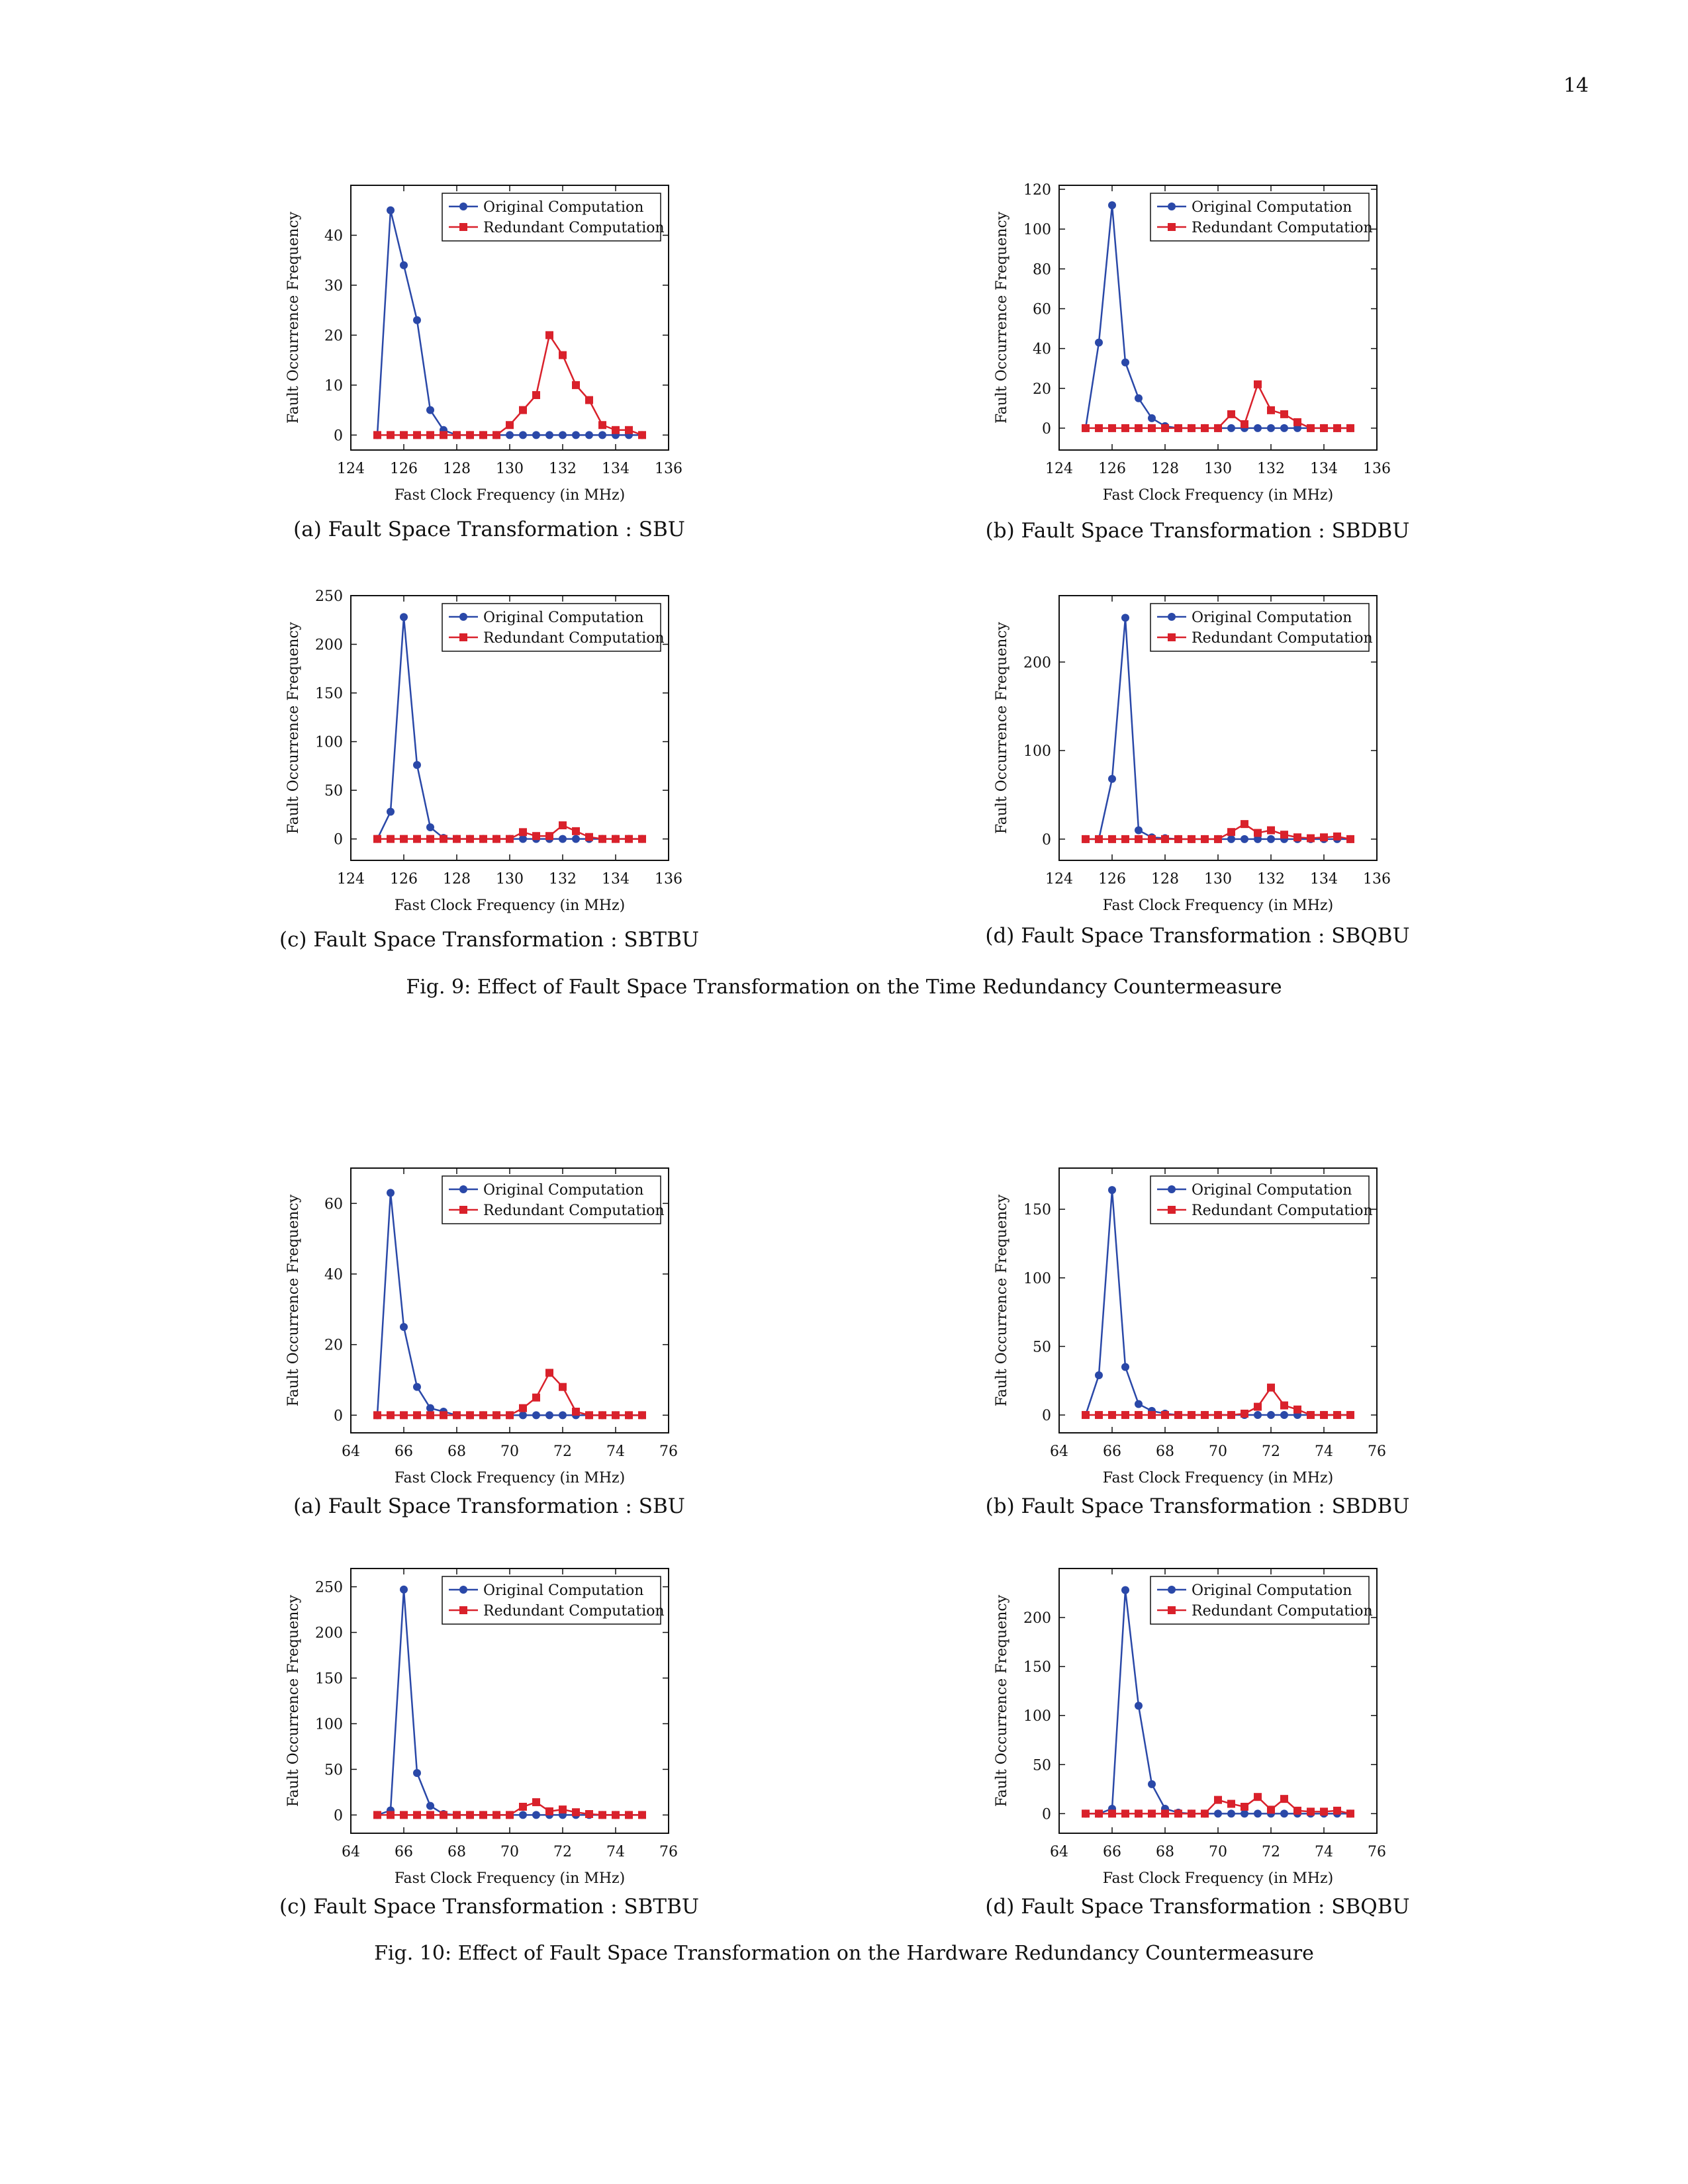 This screenshot has height=2184, width=1688. What do you see at coordinates (509, 1304) in the screenshot?
I see `series-line-original` at bounding box center [509, 1304].